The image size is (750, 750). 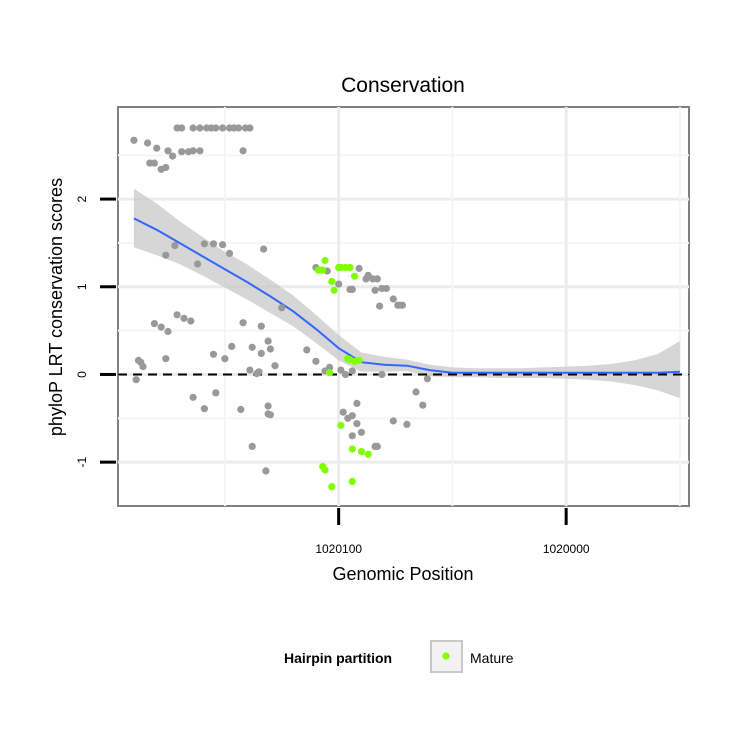 What do you see at coordinates (82, 286) in the screenshot?
I see `y-tick-label-2: 1` at bounding box center [82, 286].